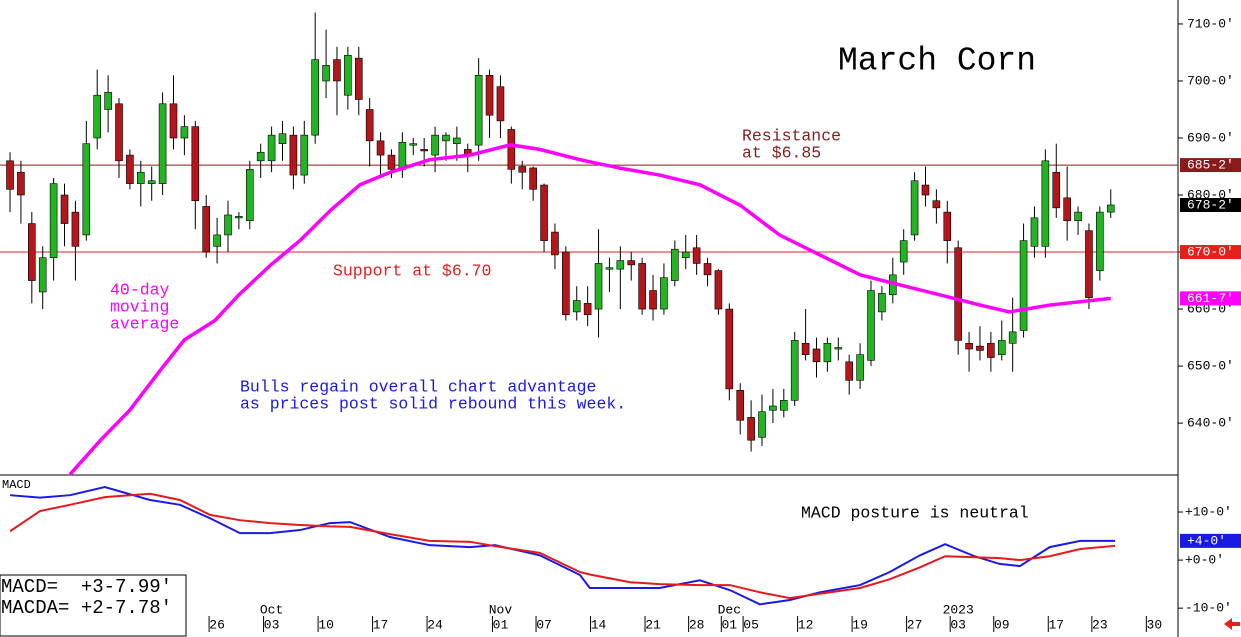  I want to click on readout: MACDA= +2-7.78', so click(86, 608).